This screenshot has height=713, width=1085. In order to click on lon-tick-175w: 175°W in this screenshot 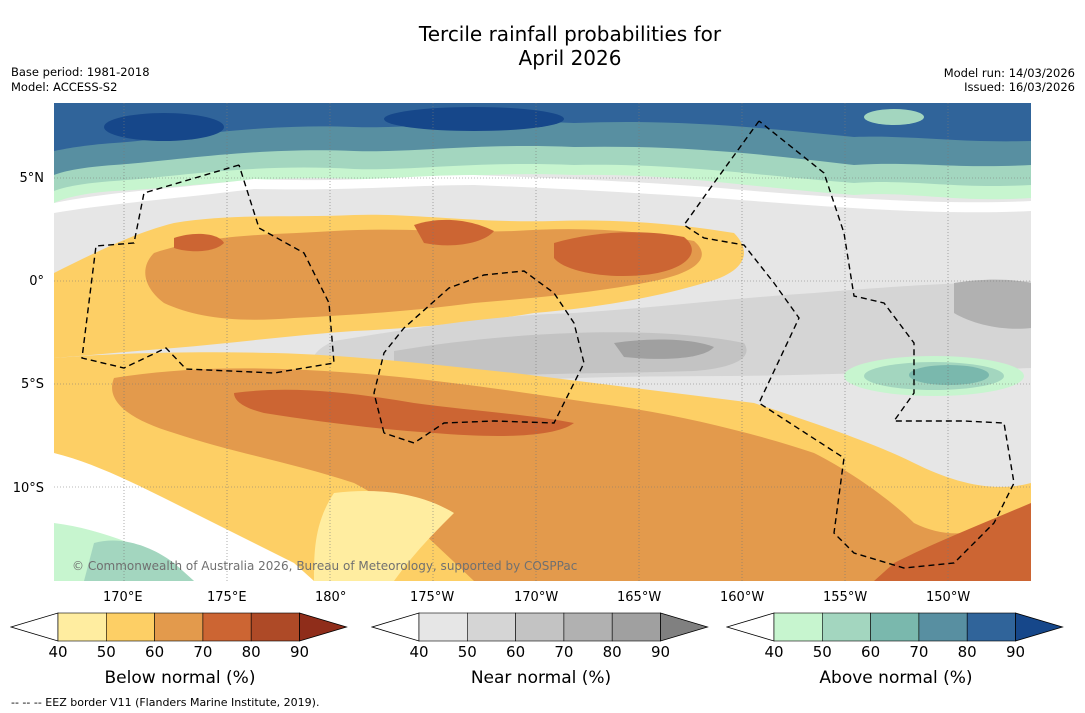, I will do `click(432, 597)`.